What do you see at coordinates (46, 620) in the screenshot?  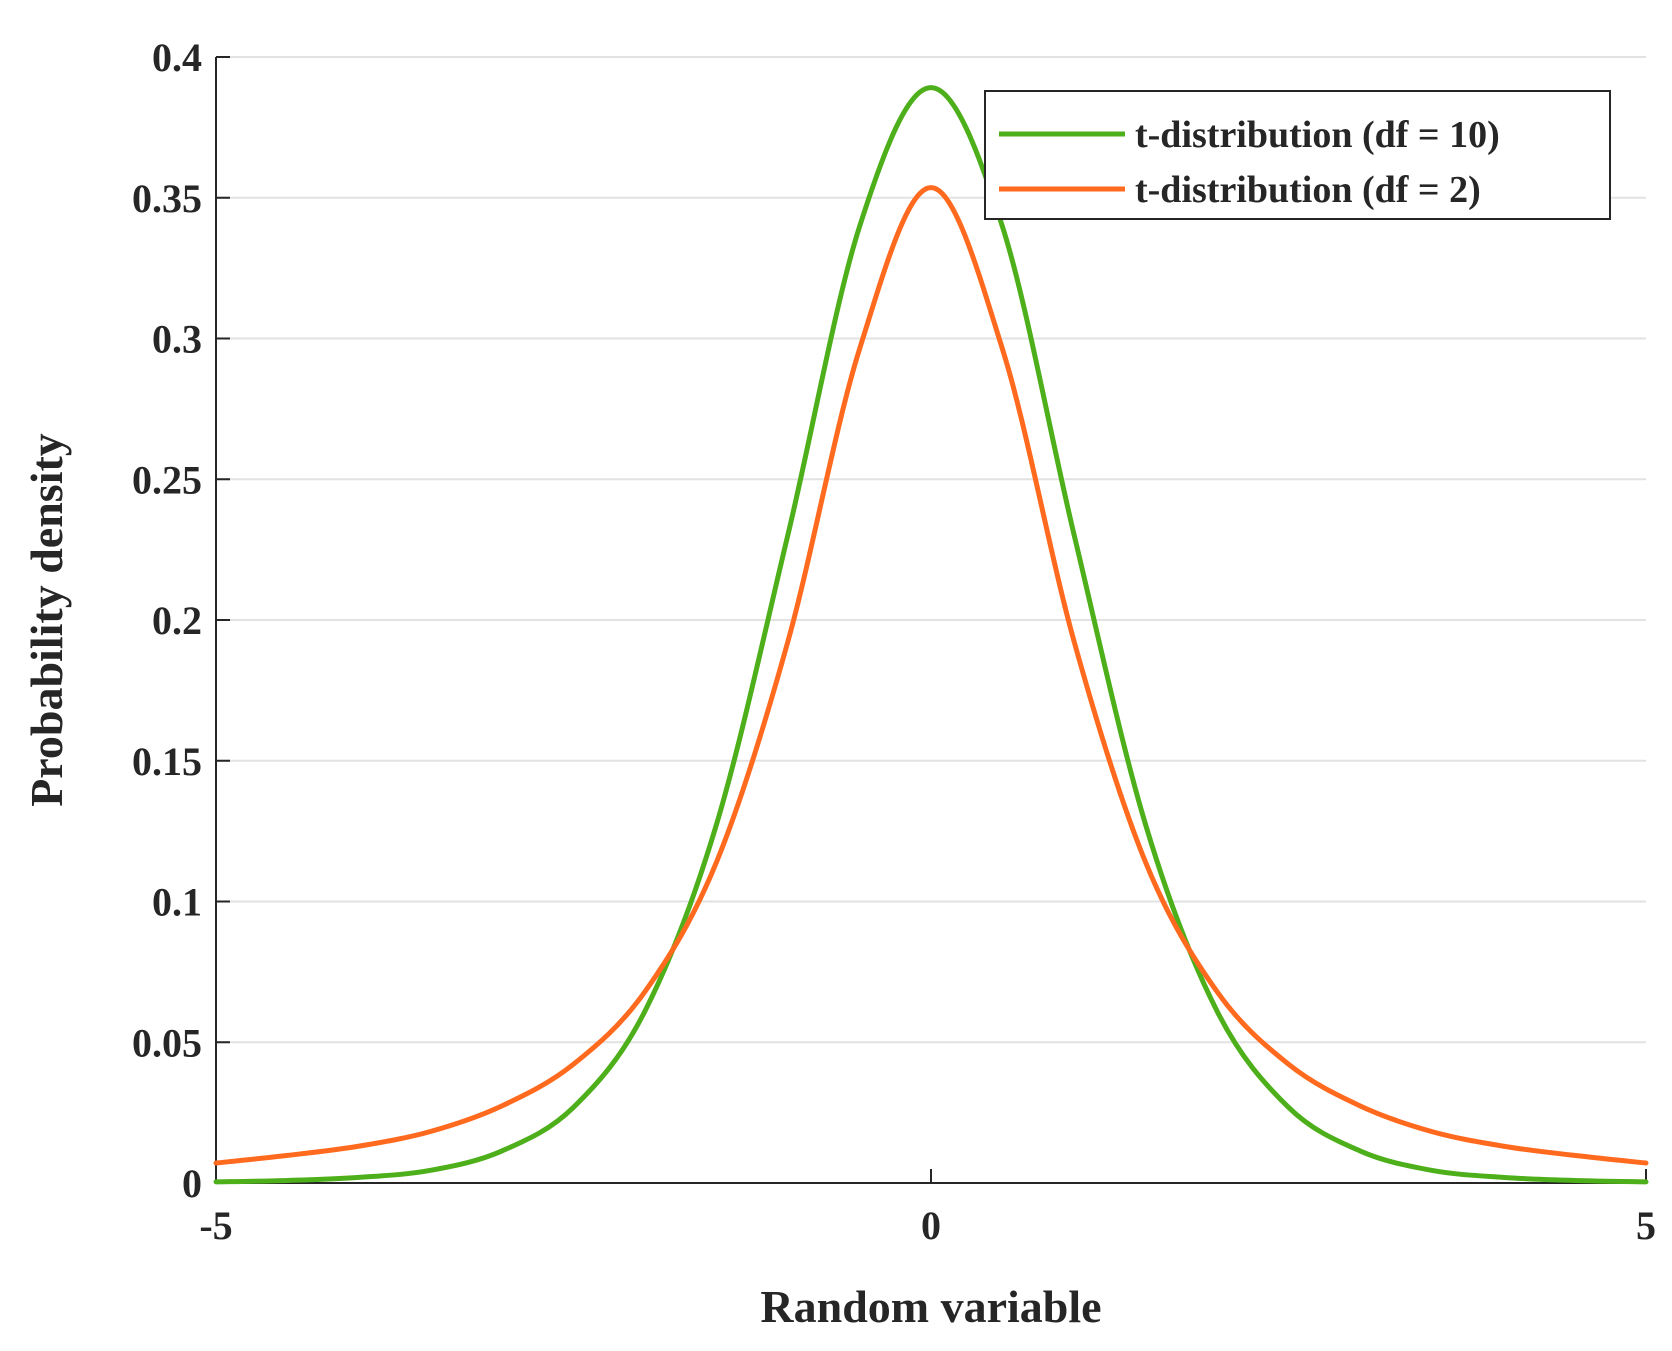 I see `y-axis-title: Probability density` at bounding box center [46, 620].